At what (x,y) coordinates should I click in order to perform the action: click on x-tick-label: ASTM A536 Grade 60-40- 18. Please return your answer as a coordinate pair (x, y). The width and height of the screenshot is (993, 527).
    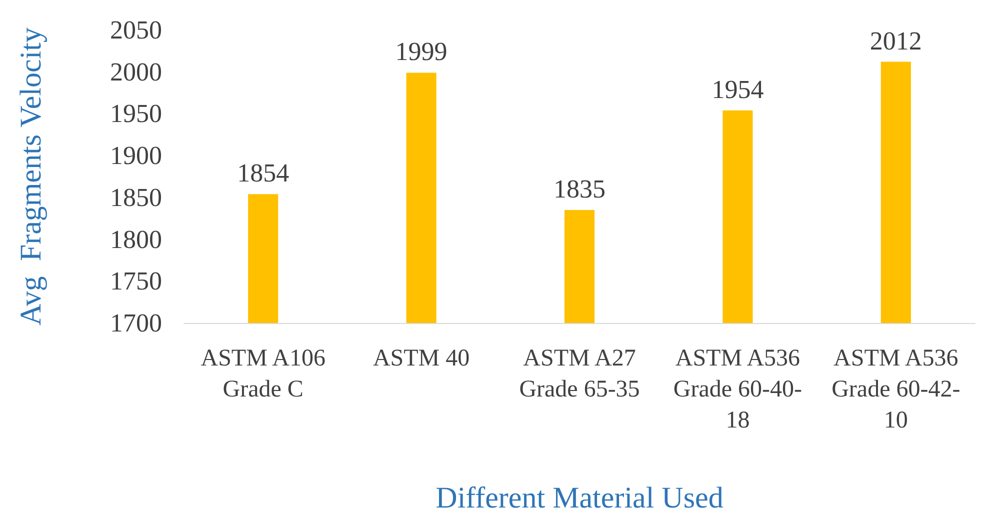
    Looking at the image, I should click on (737, 390).